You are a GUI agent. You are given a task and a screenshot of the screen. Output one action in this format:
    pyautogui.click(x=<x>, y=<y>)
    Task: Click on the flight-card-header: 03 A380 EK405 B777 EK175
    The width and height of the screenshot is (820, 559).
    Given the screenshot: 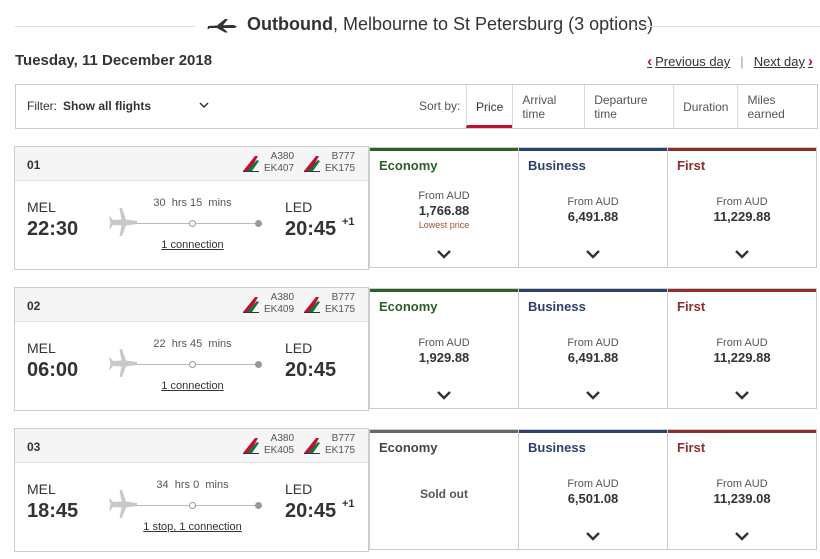 What is the action you would take?
    pyautogui.click(x=191, y=446)
    